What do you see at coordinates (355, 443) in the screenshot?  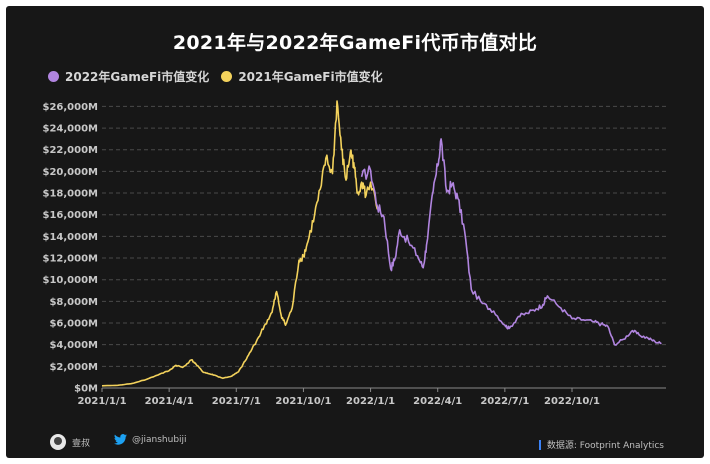 I see `footer: 壹叔 @jianshubiji 数据源: Footprint Analytics` at bounding box center [355, 443].